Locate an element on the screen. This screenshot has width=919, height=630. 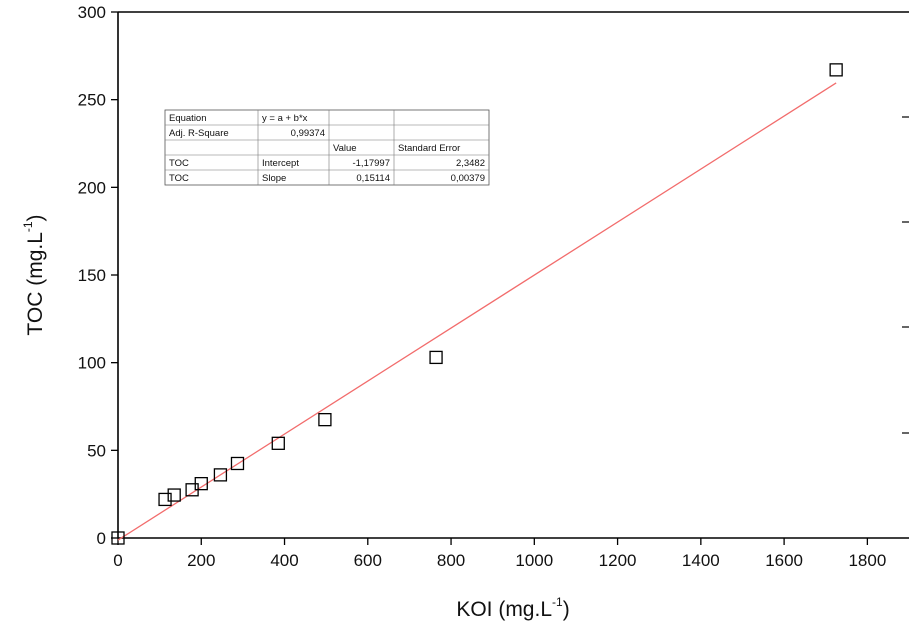
y-tick-label: 0 is located at coordinates (101, 538).